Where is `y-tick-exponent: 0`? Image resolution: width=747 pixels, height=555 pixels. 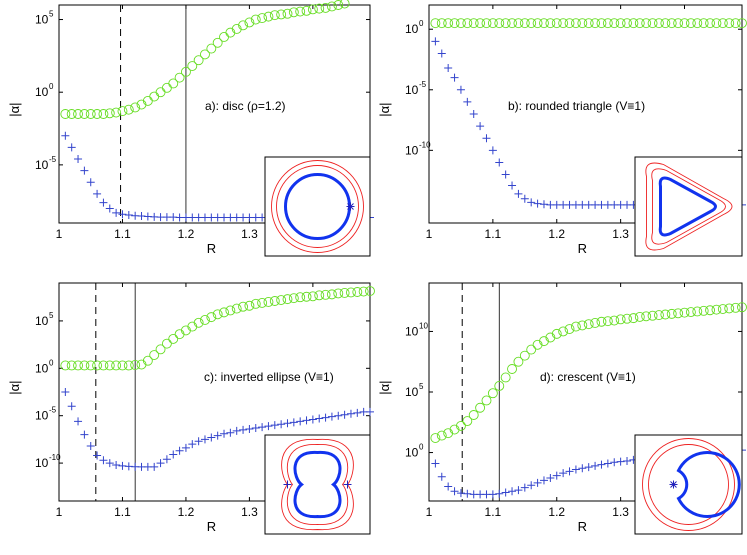
y-tick-exponent: 0 is located at coordinates (421, 447).